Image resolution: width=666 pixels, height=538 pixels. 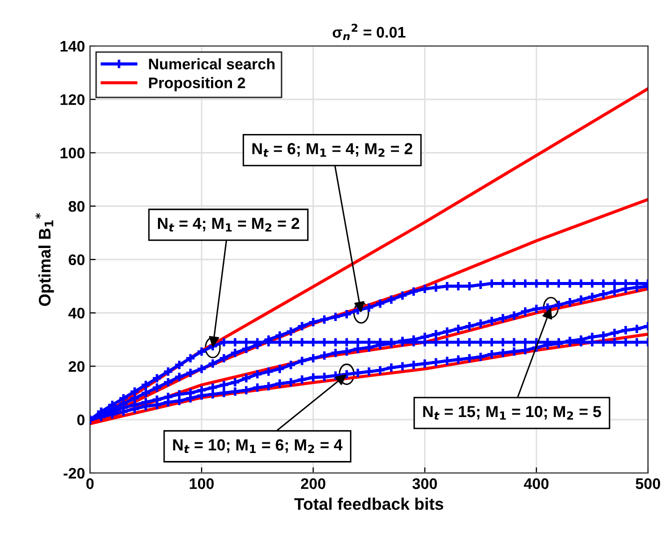 I want to click on annotation: N$_{t}$ = 10; M$_{1}$ = 6; M$_{2}$ = 4, so click(x=257, y=446).